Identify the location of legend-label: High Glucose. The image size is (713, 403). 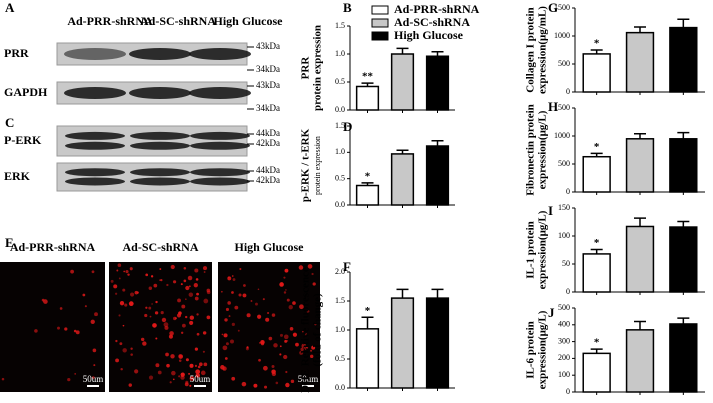
(429, 35).